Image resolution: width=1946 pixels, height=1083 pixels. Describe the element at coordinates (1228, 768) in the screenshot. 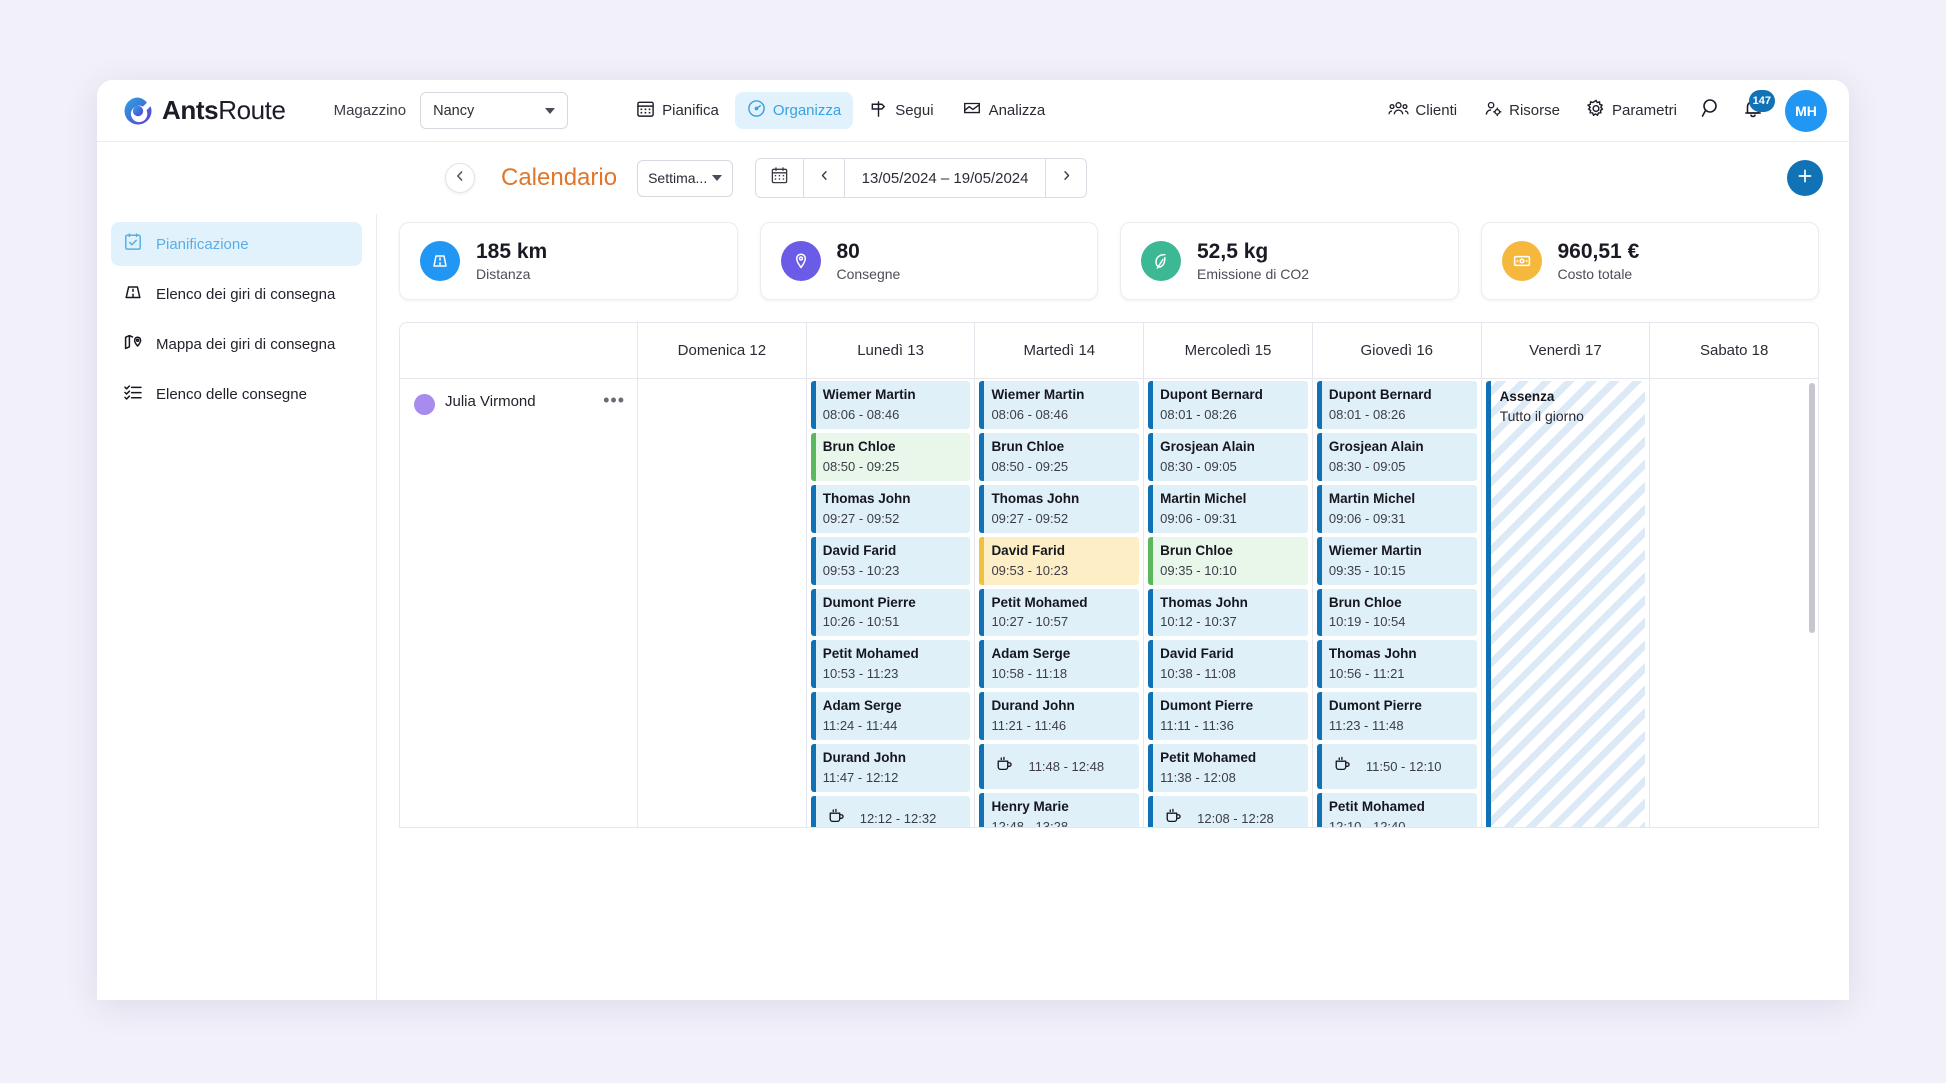

I see `calendar-event: Petit Mohamed 11:38 - 12:08` at that location.